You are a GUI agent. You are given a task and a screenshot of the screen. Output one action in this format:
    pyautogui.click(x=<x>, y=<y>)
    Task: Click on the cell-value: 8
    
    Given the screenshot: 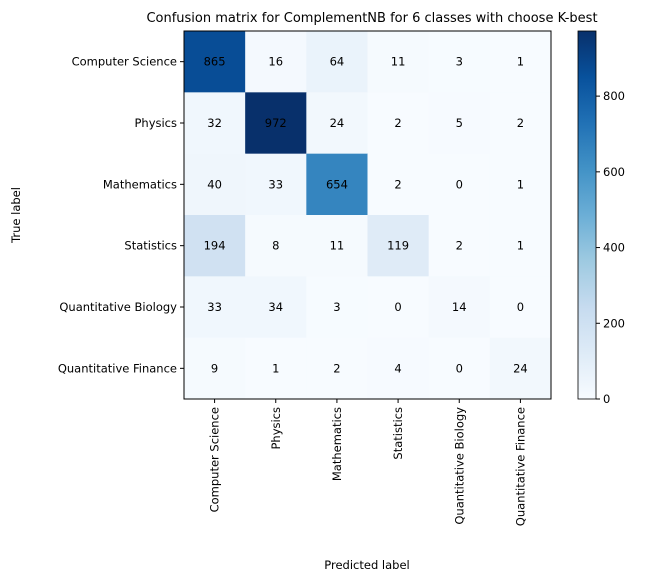 What is the action you would take?
    pyautogui.click(x=275, y=246)
    